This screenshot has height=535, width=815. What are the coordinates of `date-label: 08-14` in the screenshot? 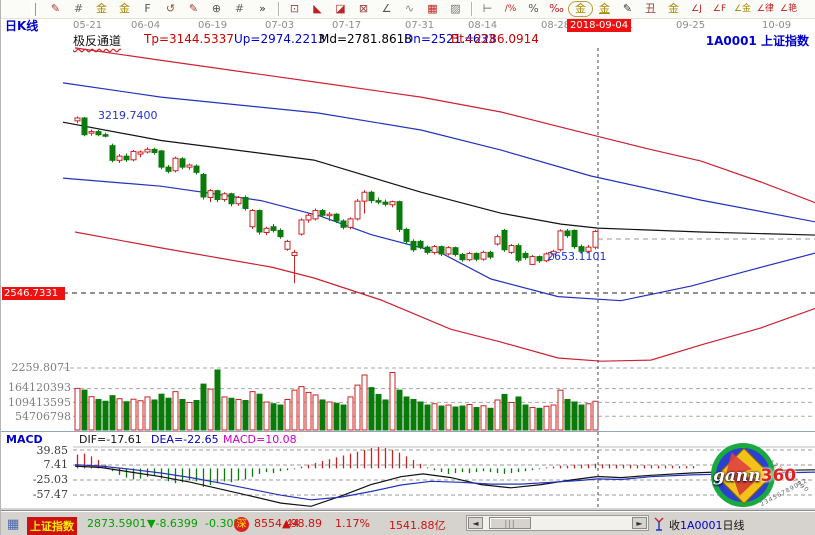 It's located at (483, 25).